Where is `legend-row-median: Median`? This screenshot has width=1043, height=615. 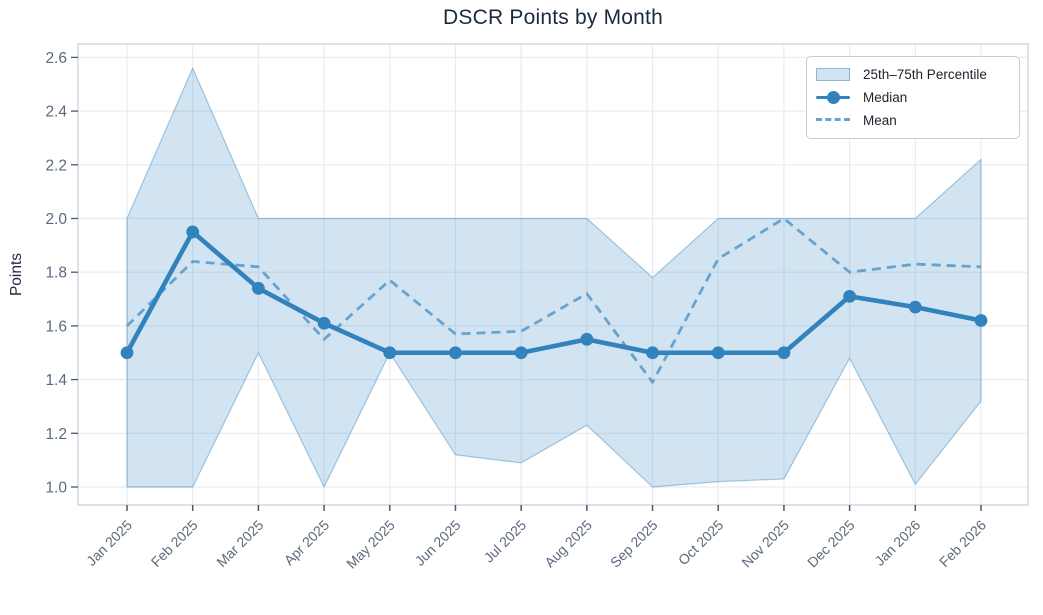
legend-row-median: Median is located at coordinates (912, 97).